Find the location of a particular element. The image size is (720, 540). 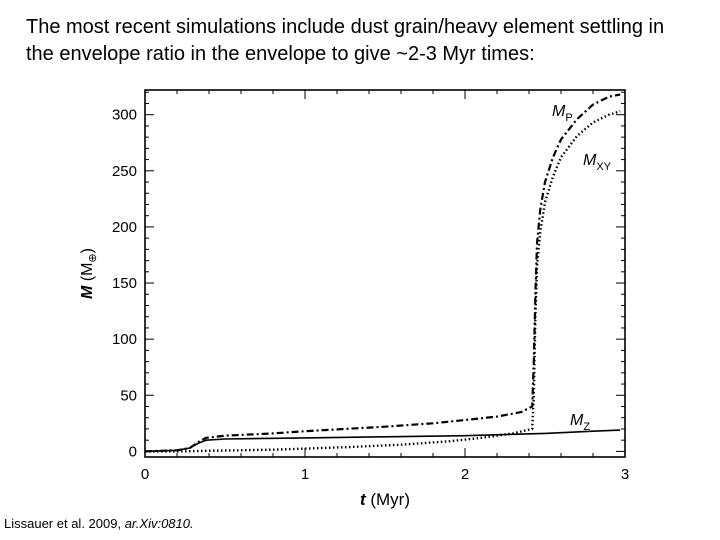

x-tick-label: 1 is located at coordinates (305, 474).